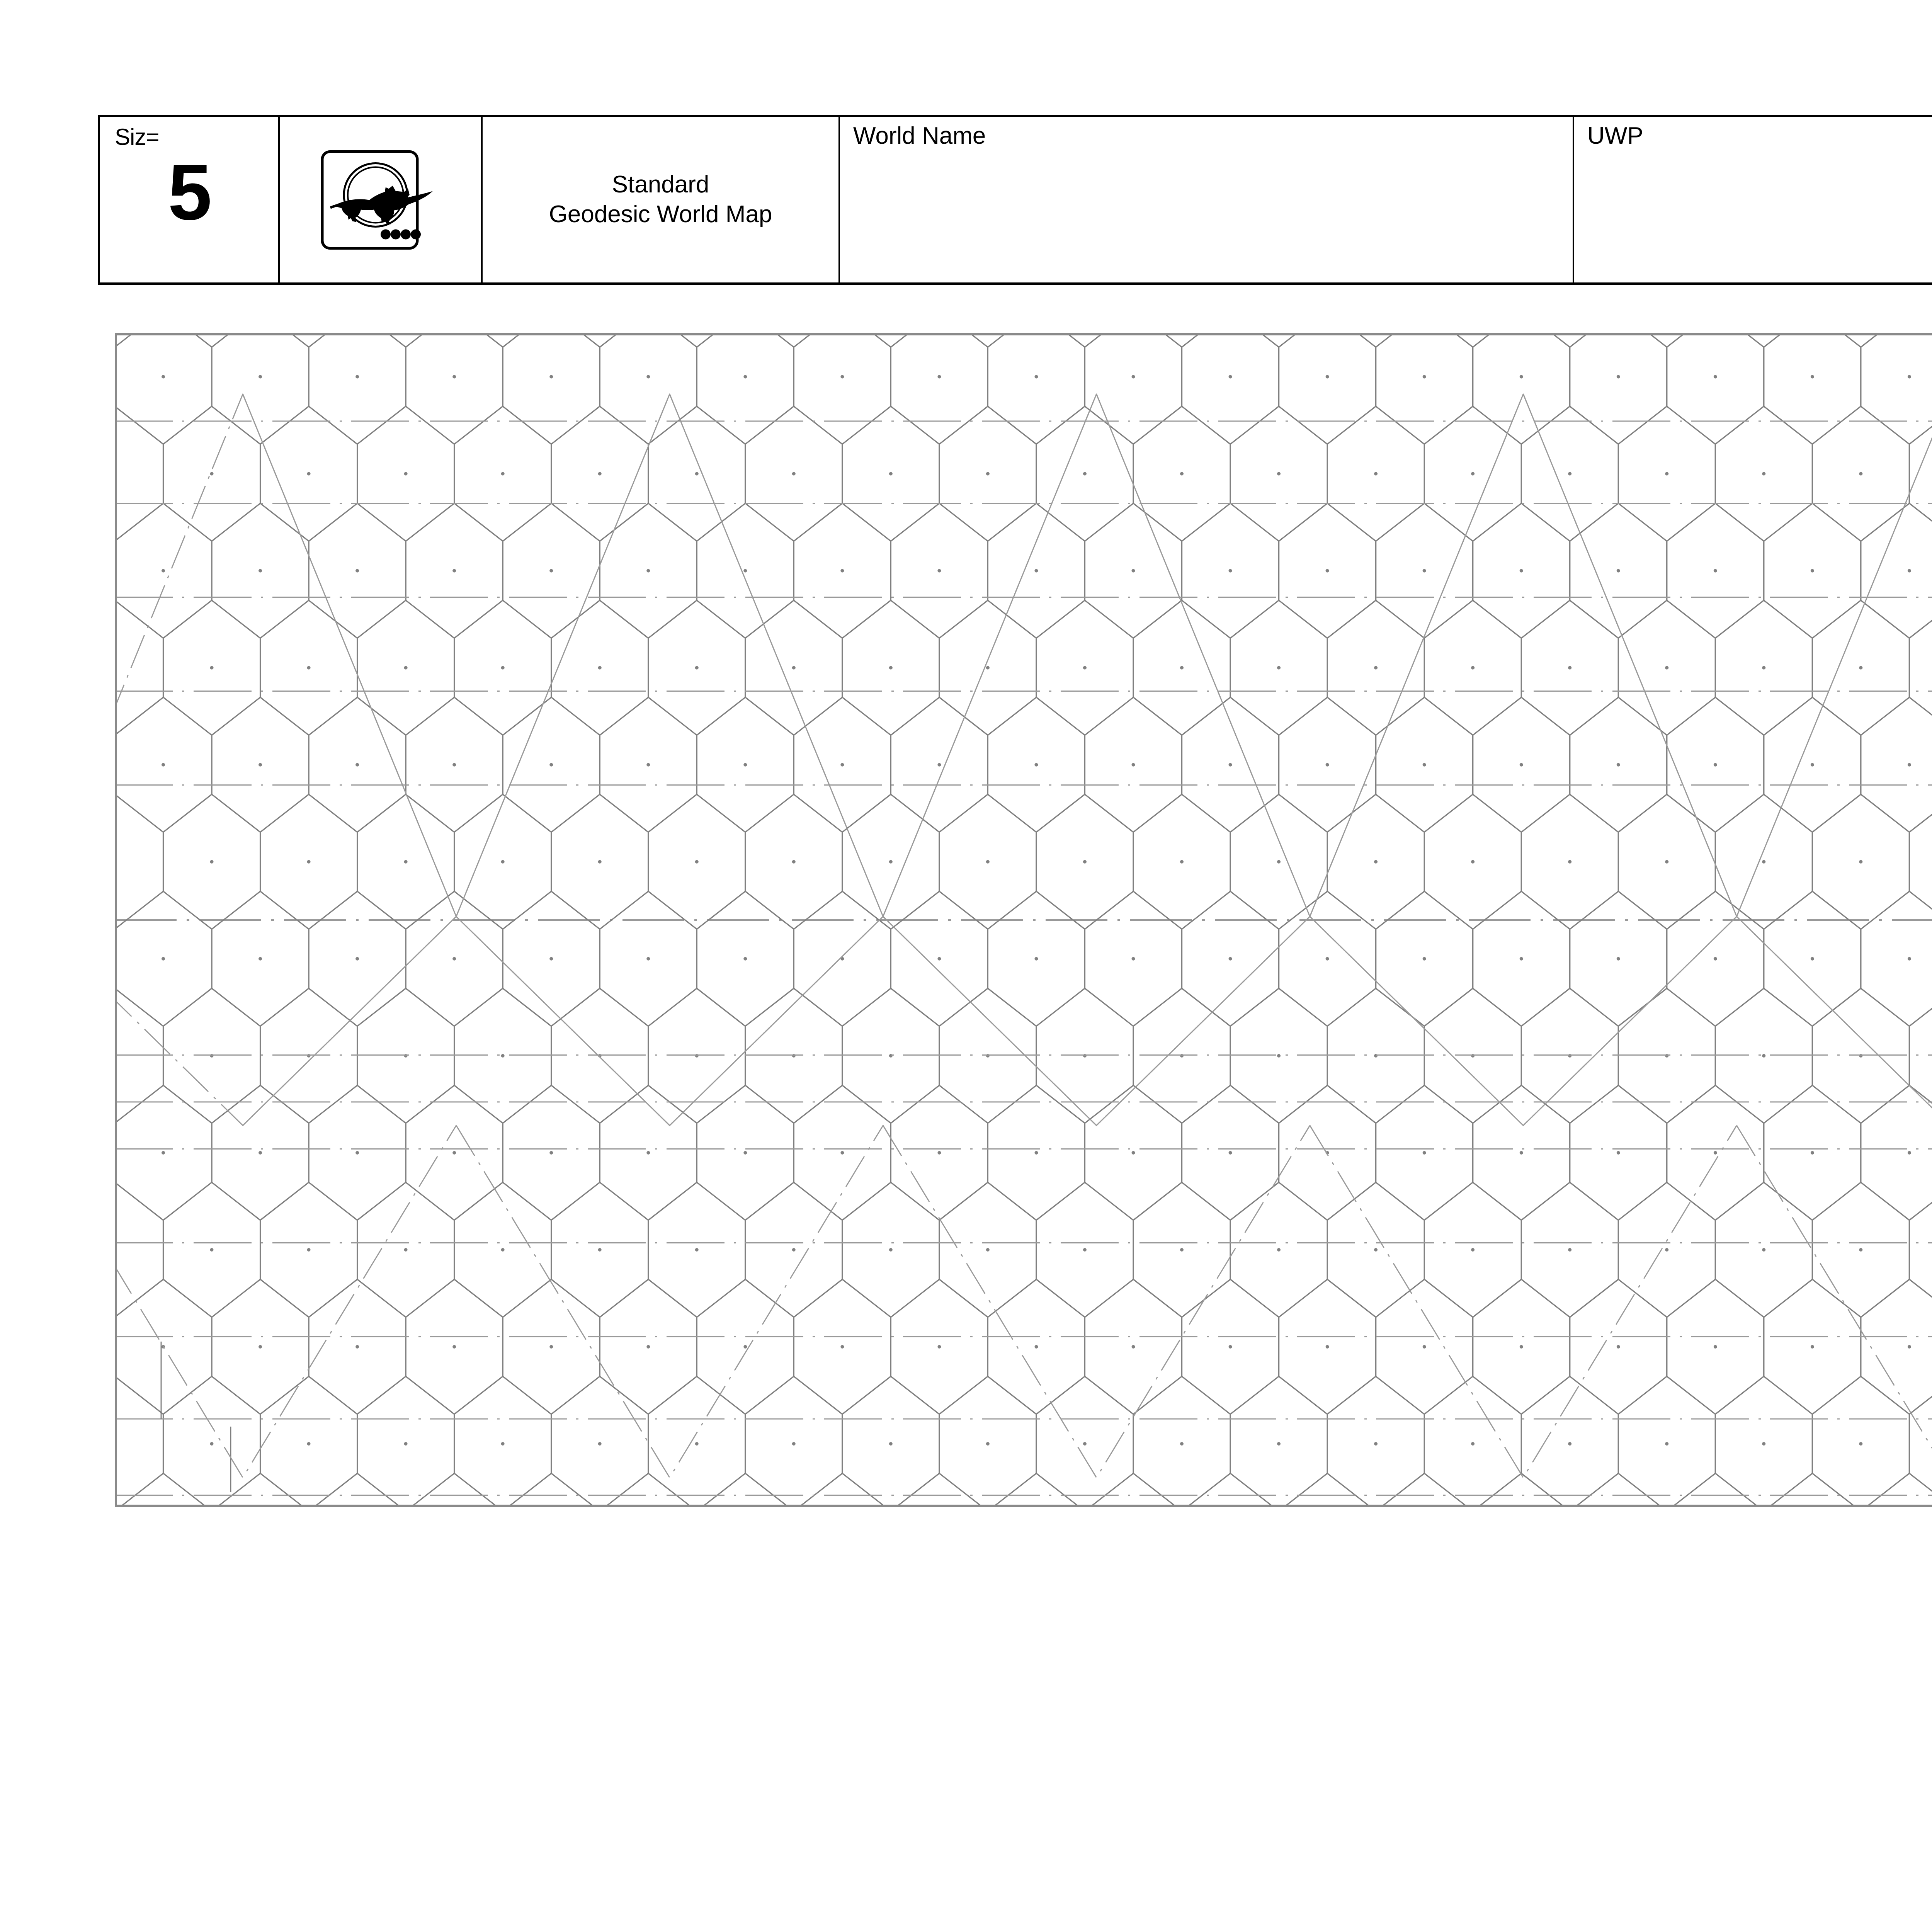 The image size is (1932, 1932). Describe the element at coordinates (190, 192) in the screenshot. I see `size-value: 5` at that location.